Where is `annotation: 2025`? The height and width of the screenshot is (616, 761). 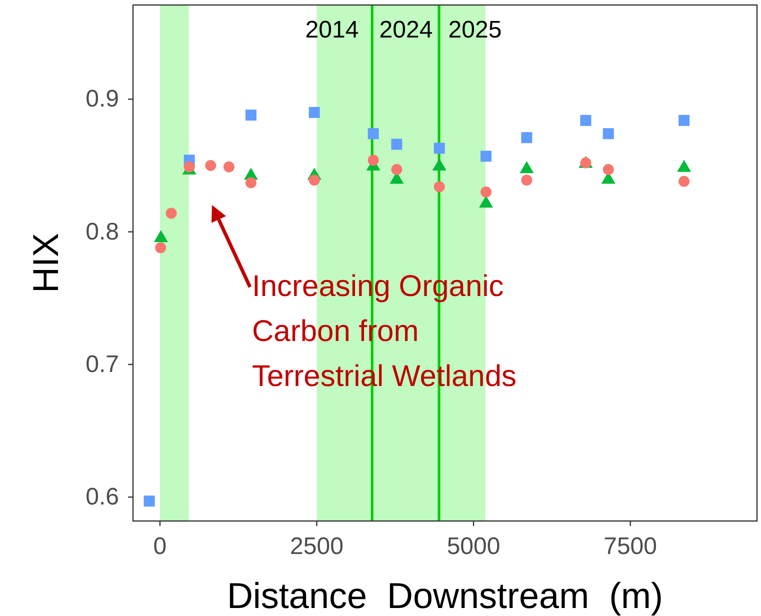 annotation: 2025 is located at coordinates (475, 30).